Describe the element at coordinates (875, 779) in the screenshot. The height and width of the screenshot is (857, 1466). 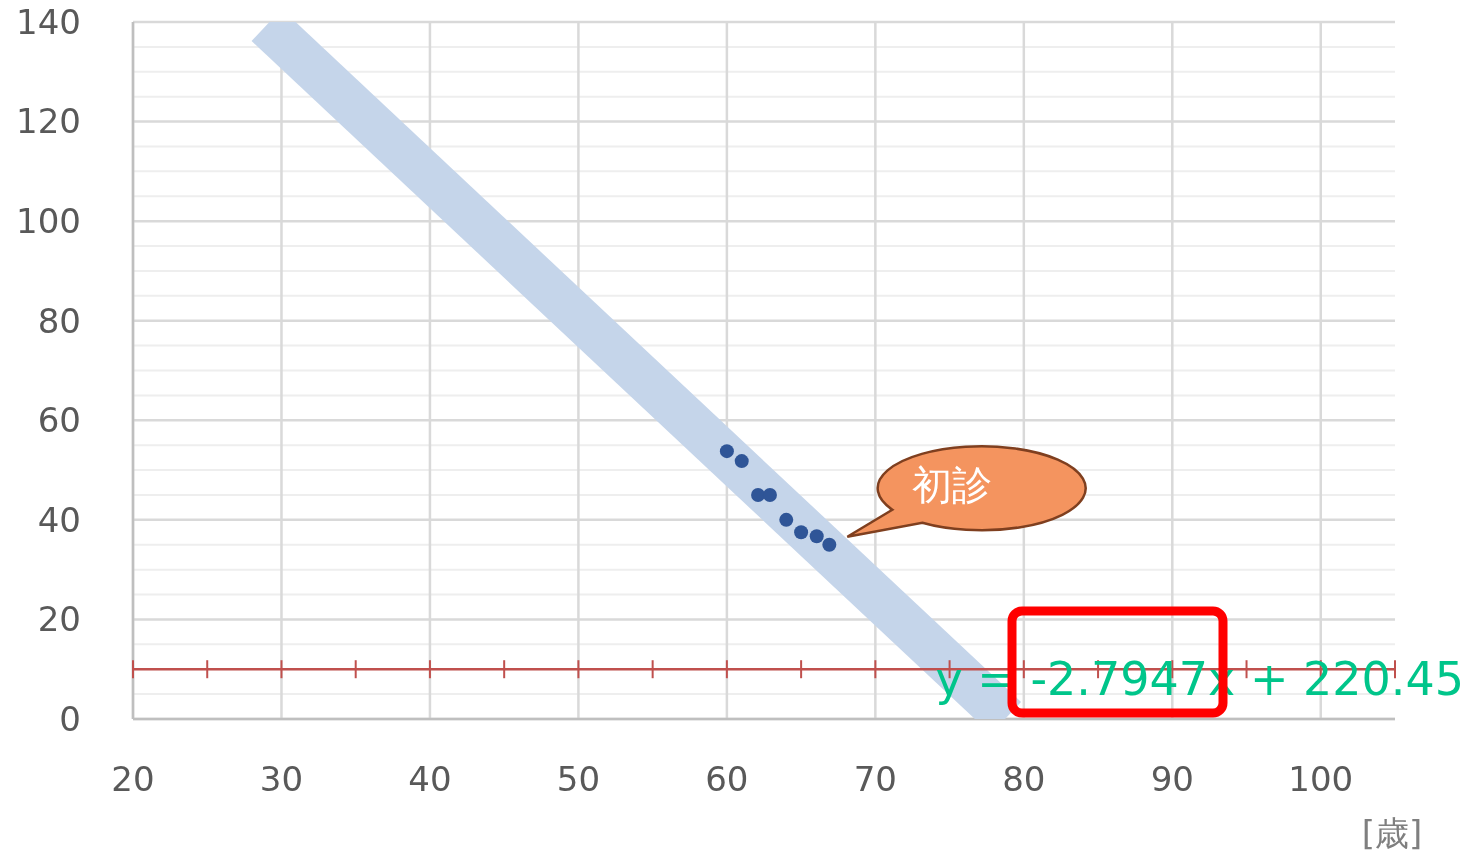
I see `x-tick-label: 70` at that location.